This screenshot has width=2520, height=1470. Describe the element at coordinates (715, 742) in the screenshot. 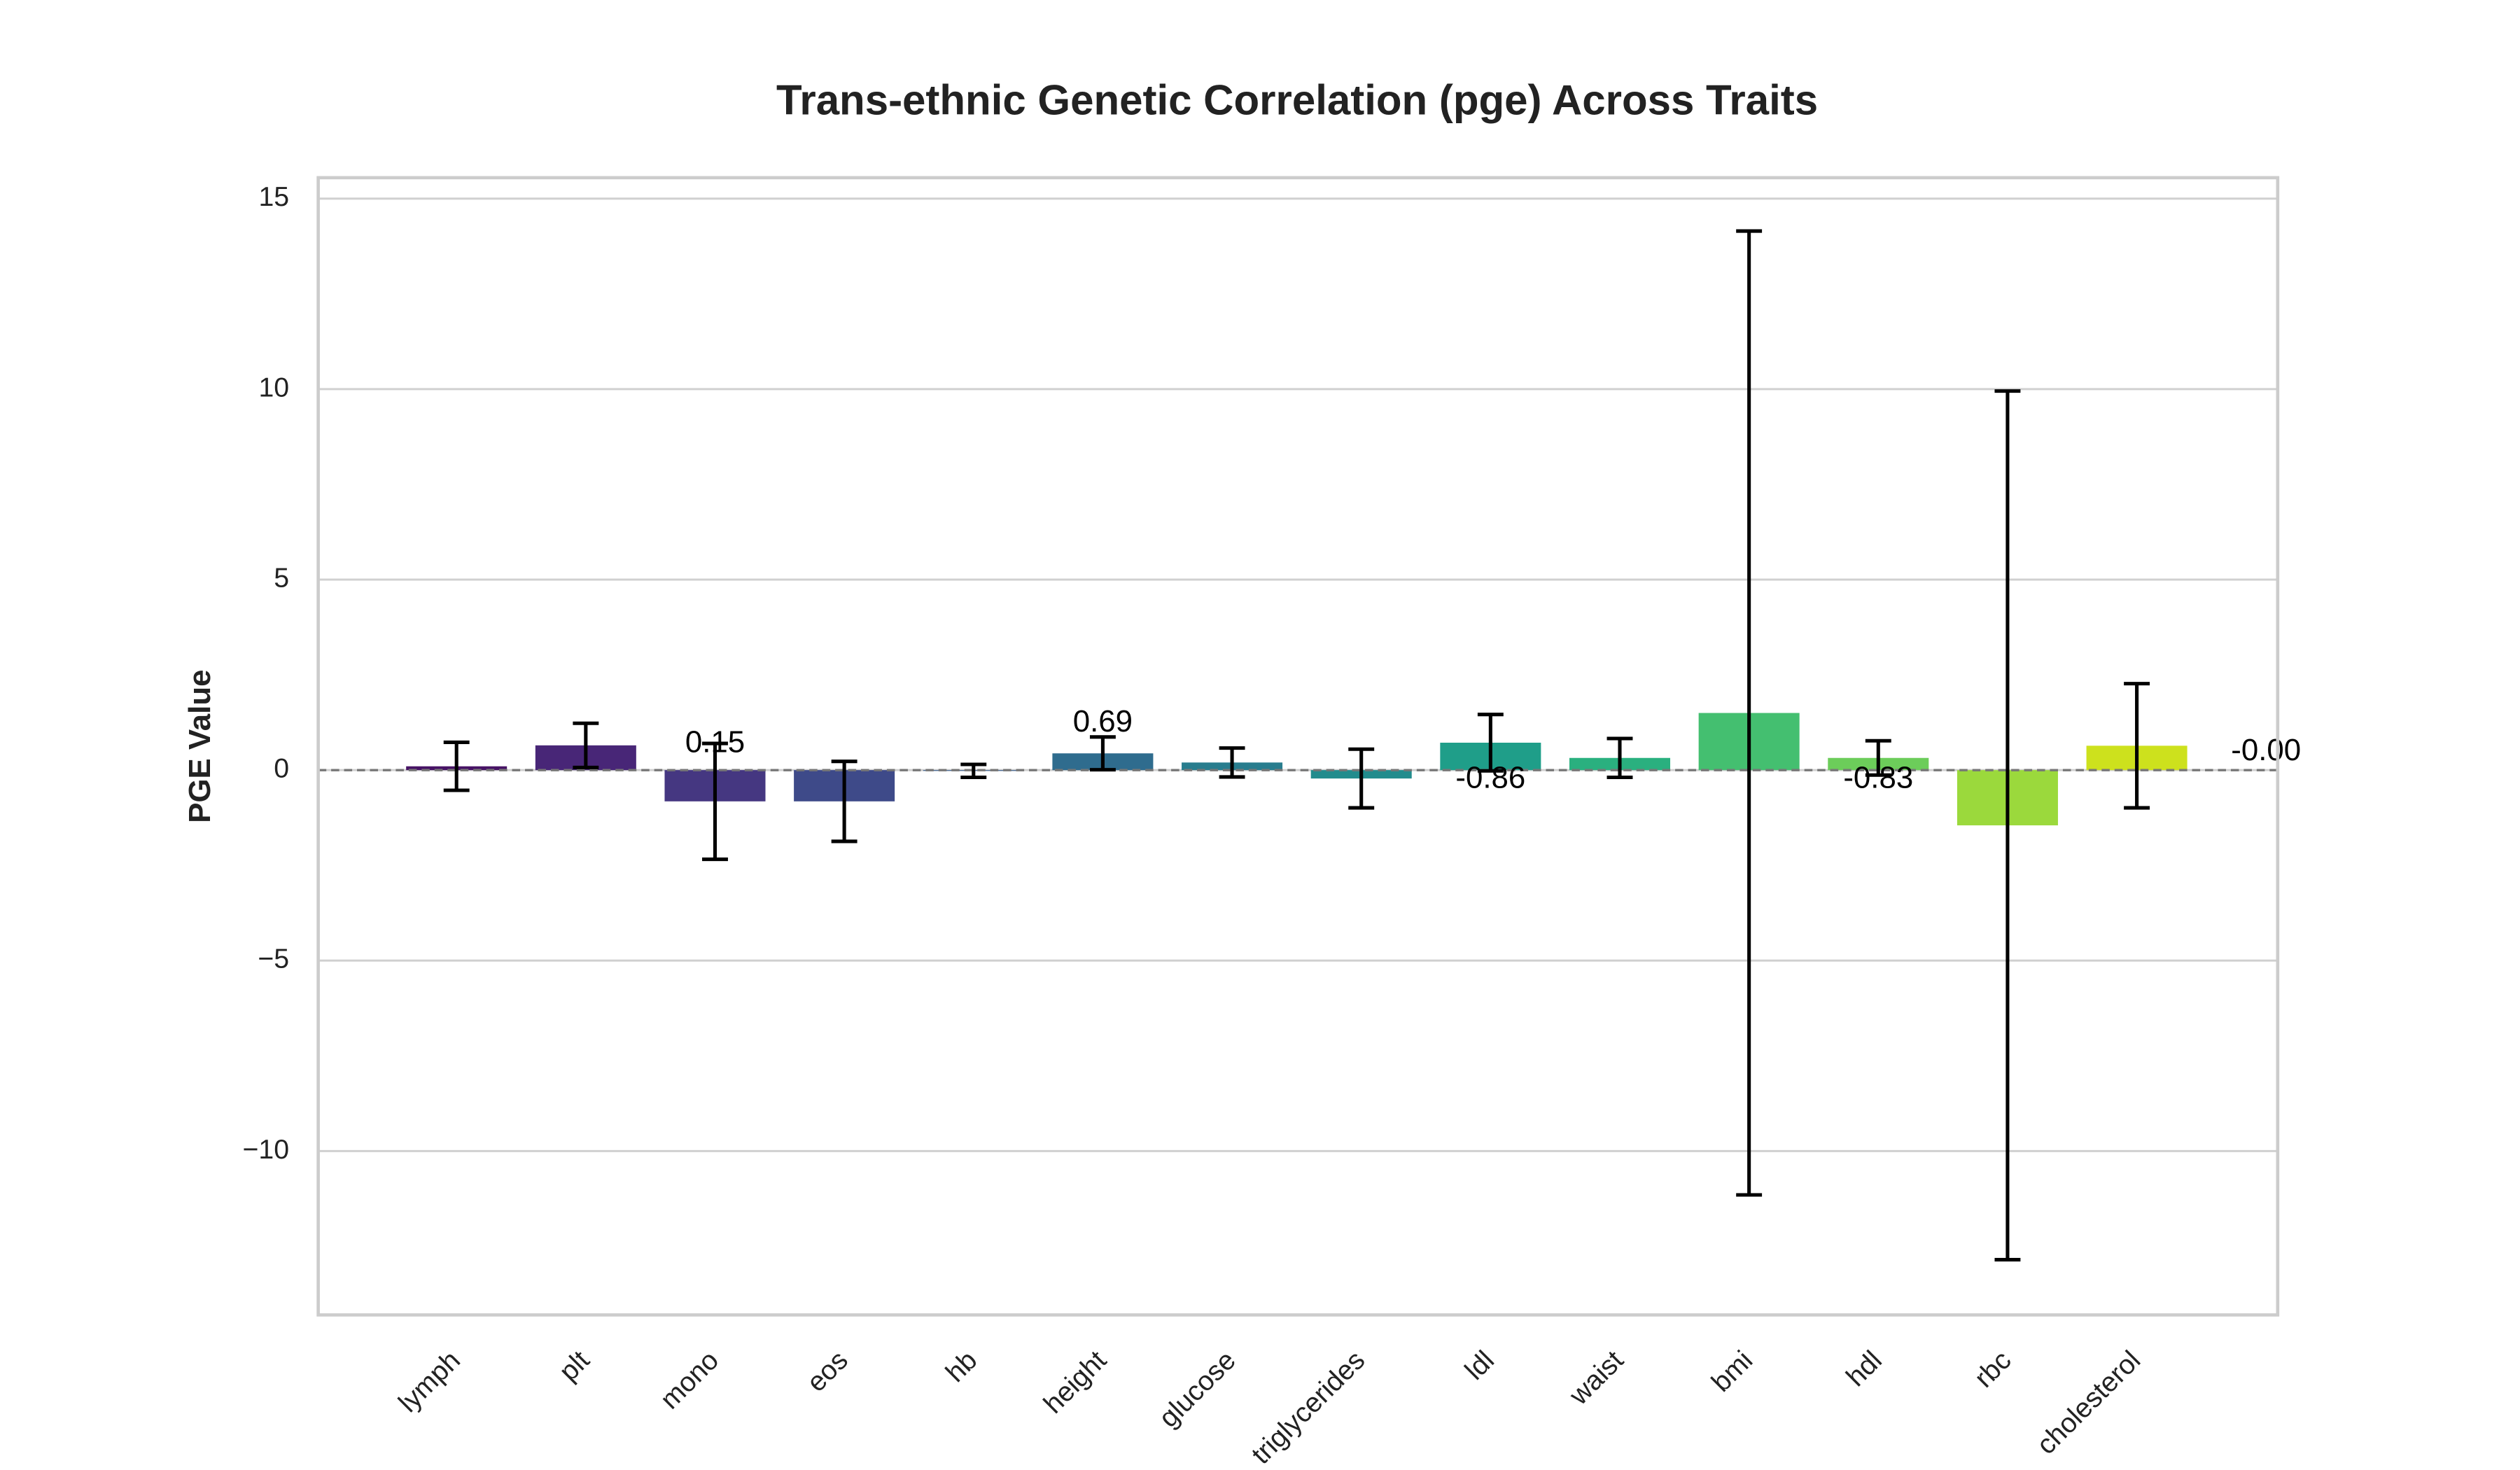

I see `annotation: 0.15` at that location.